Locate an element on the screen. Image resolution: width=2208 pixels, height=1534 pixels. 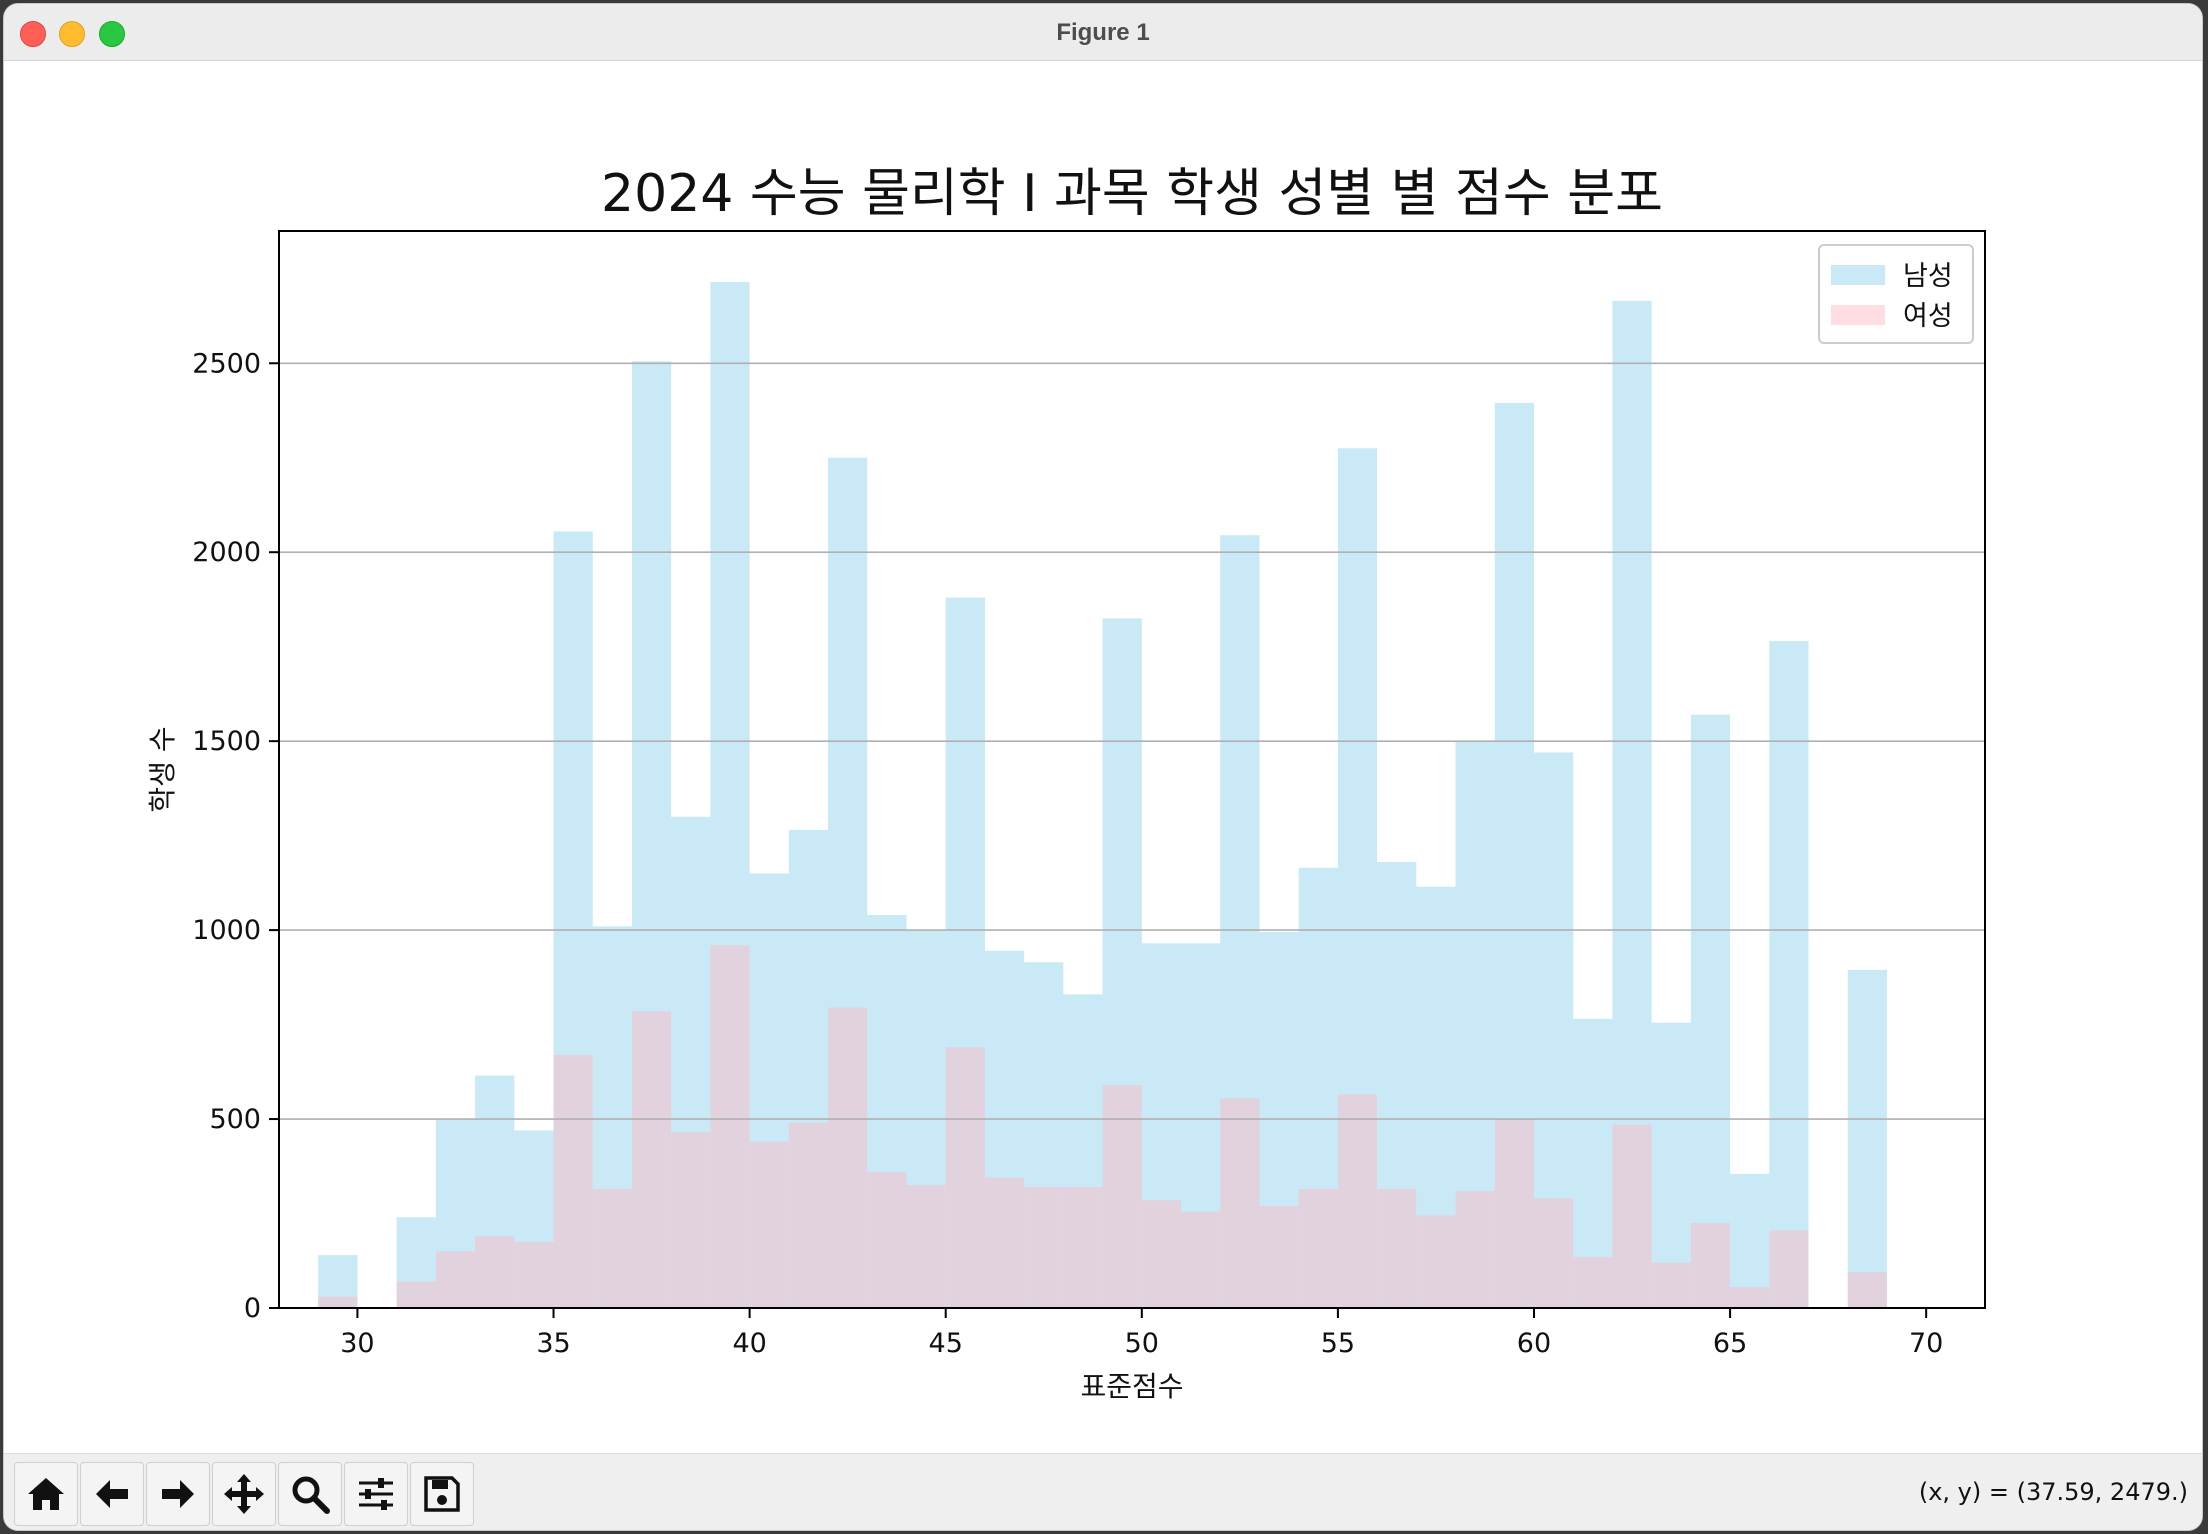
pan-icon is located at coordinates (244, 1494).